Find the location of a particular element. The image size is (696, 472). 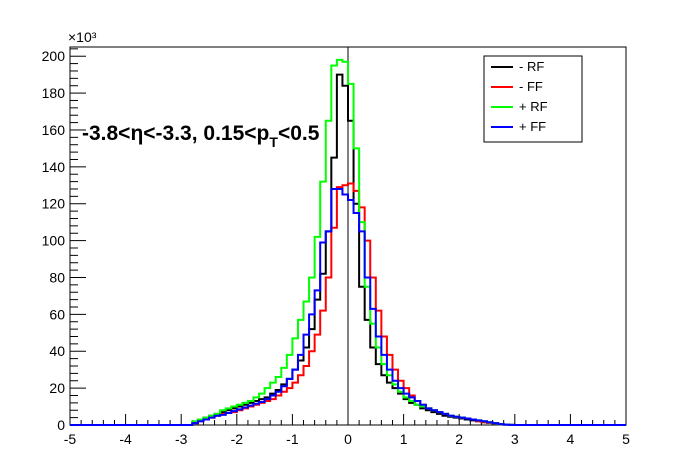

x-tick-label: -3 is located at coordinates (181, 439).